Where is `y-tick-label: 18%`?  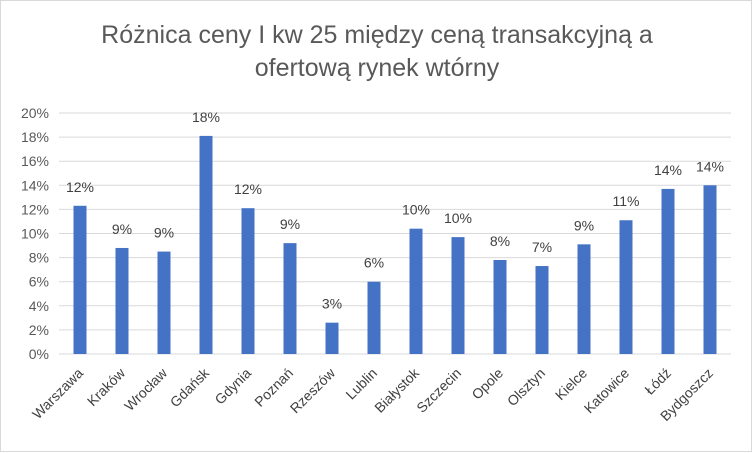
y-tick-label: 18% is located at coordinates (35, 137).